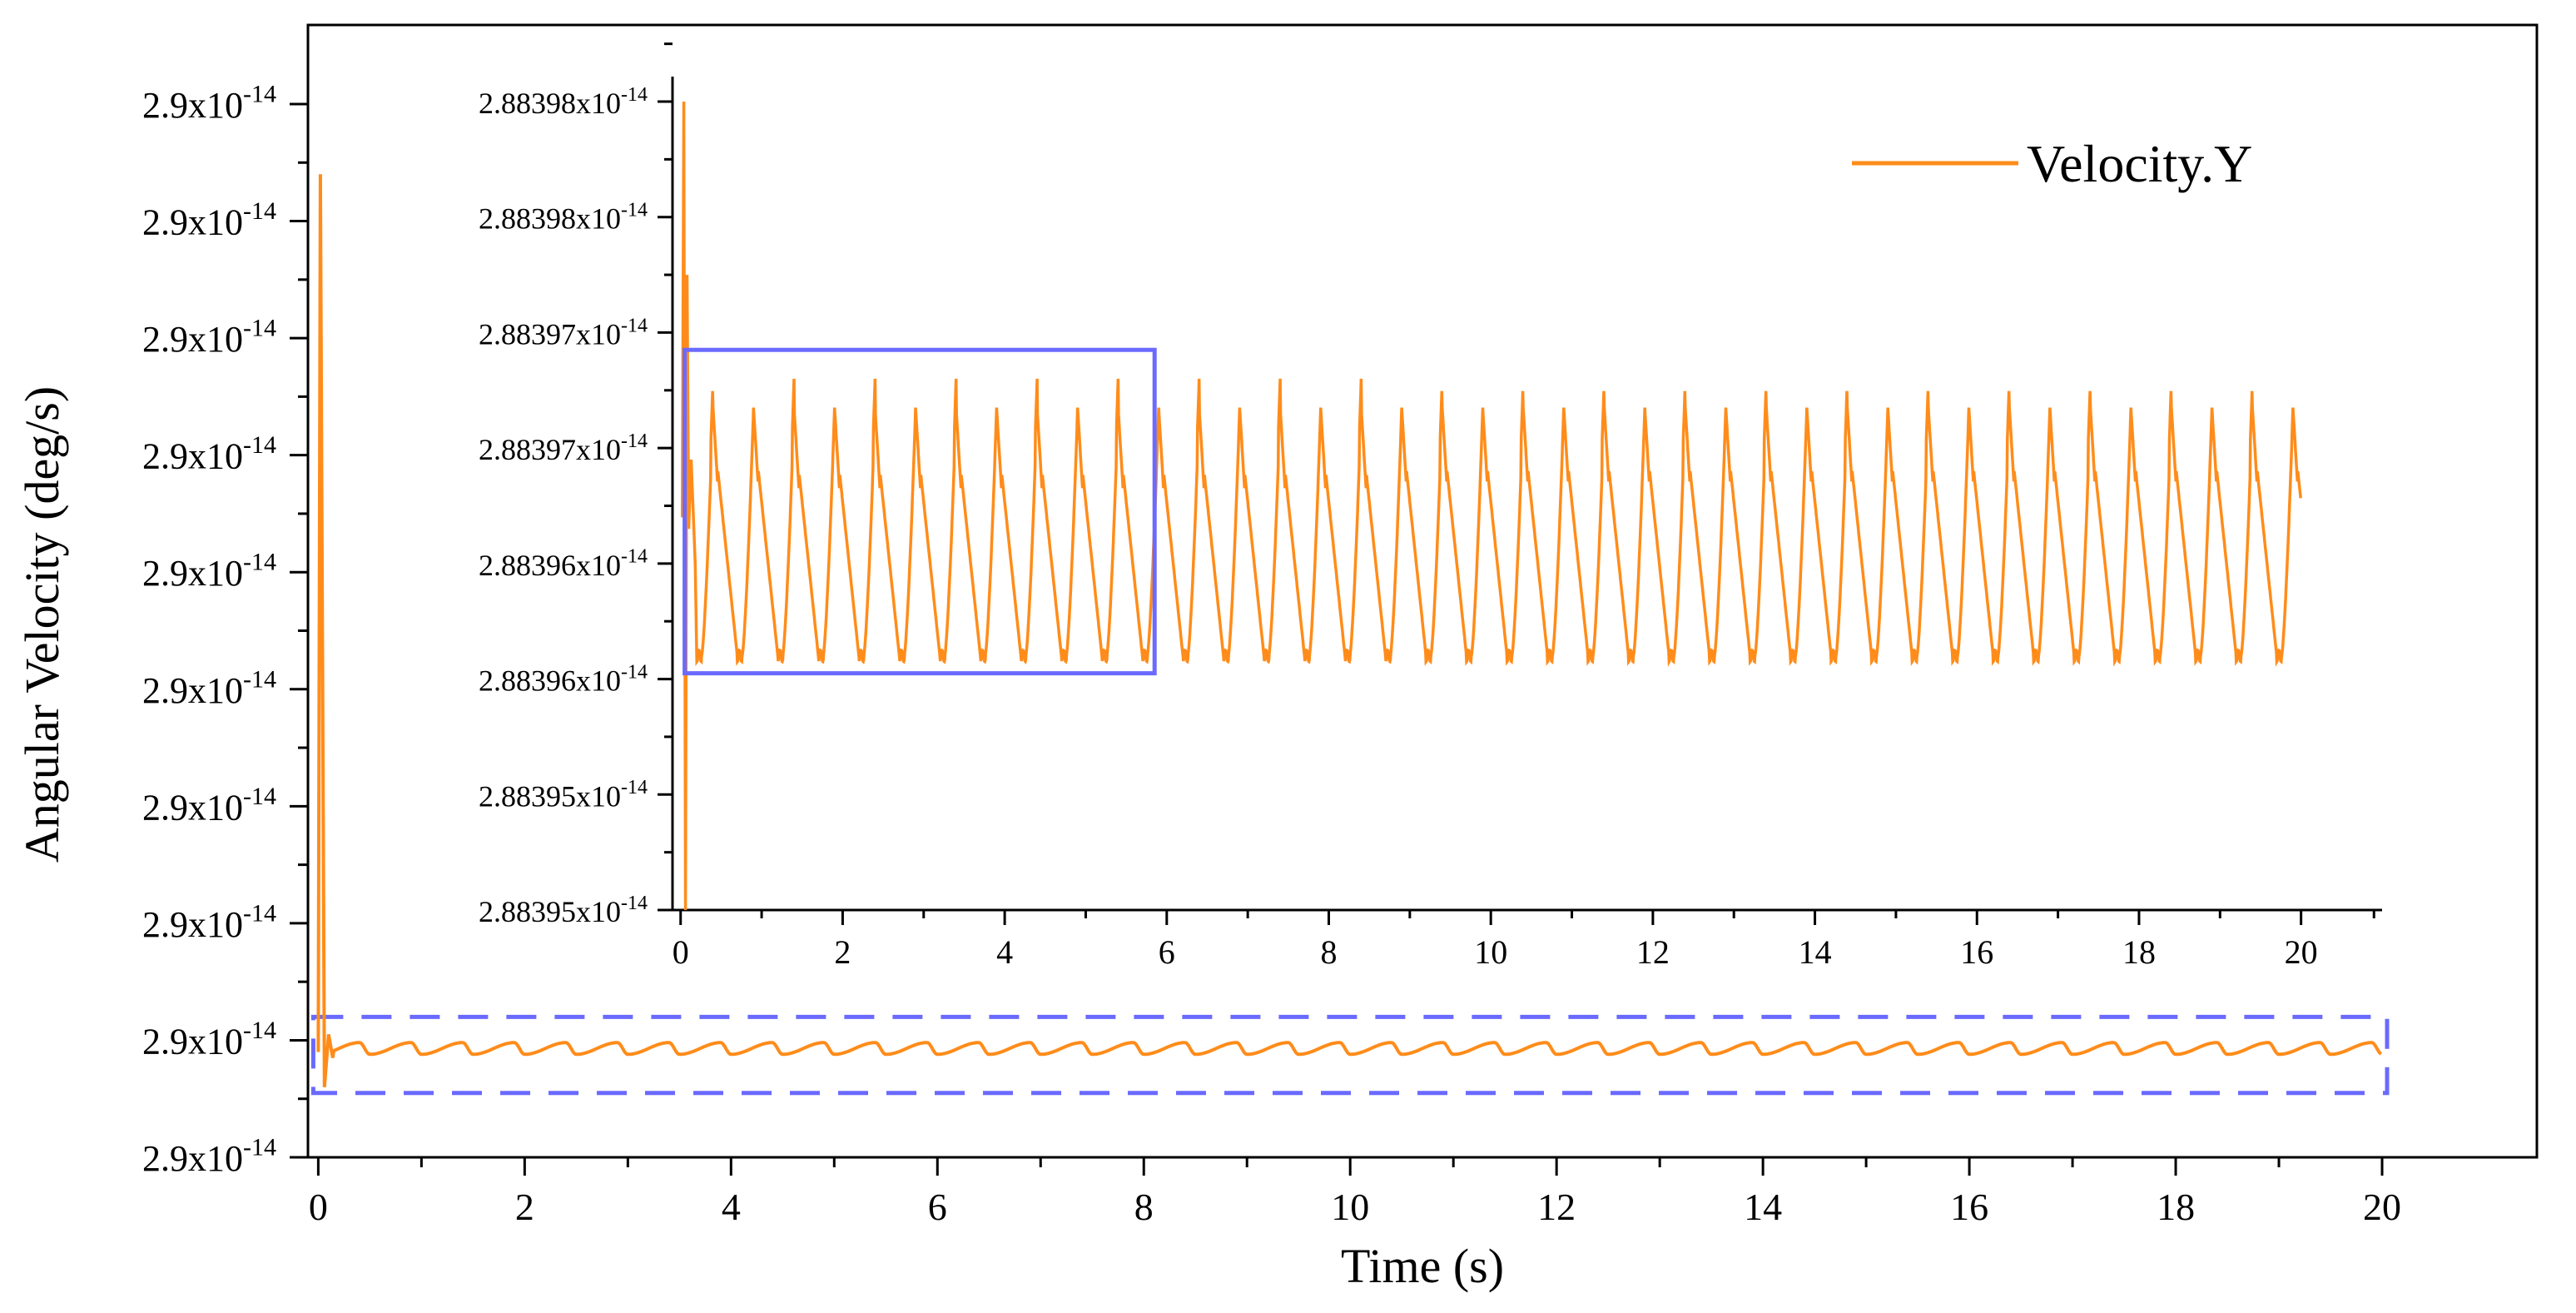 The width and height of the screenshot is (2576, 1313). I want to click on main-x-tick-label: 16, so click(1969, 1207).